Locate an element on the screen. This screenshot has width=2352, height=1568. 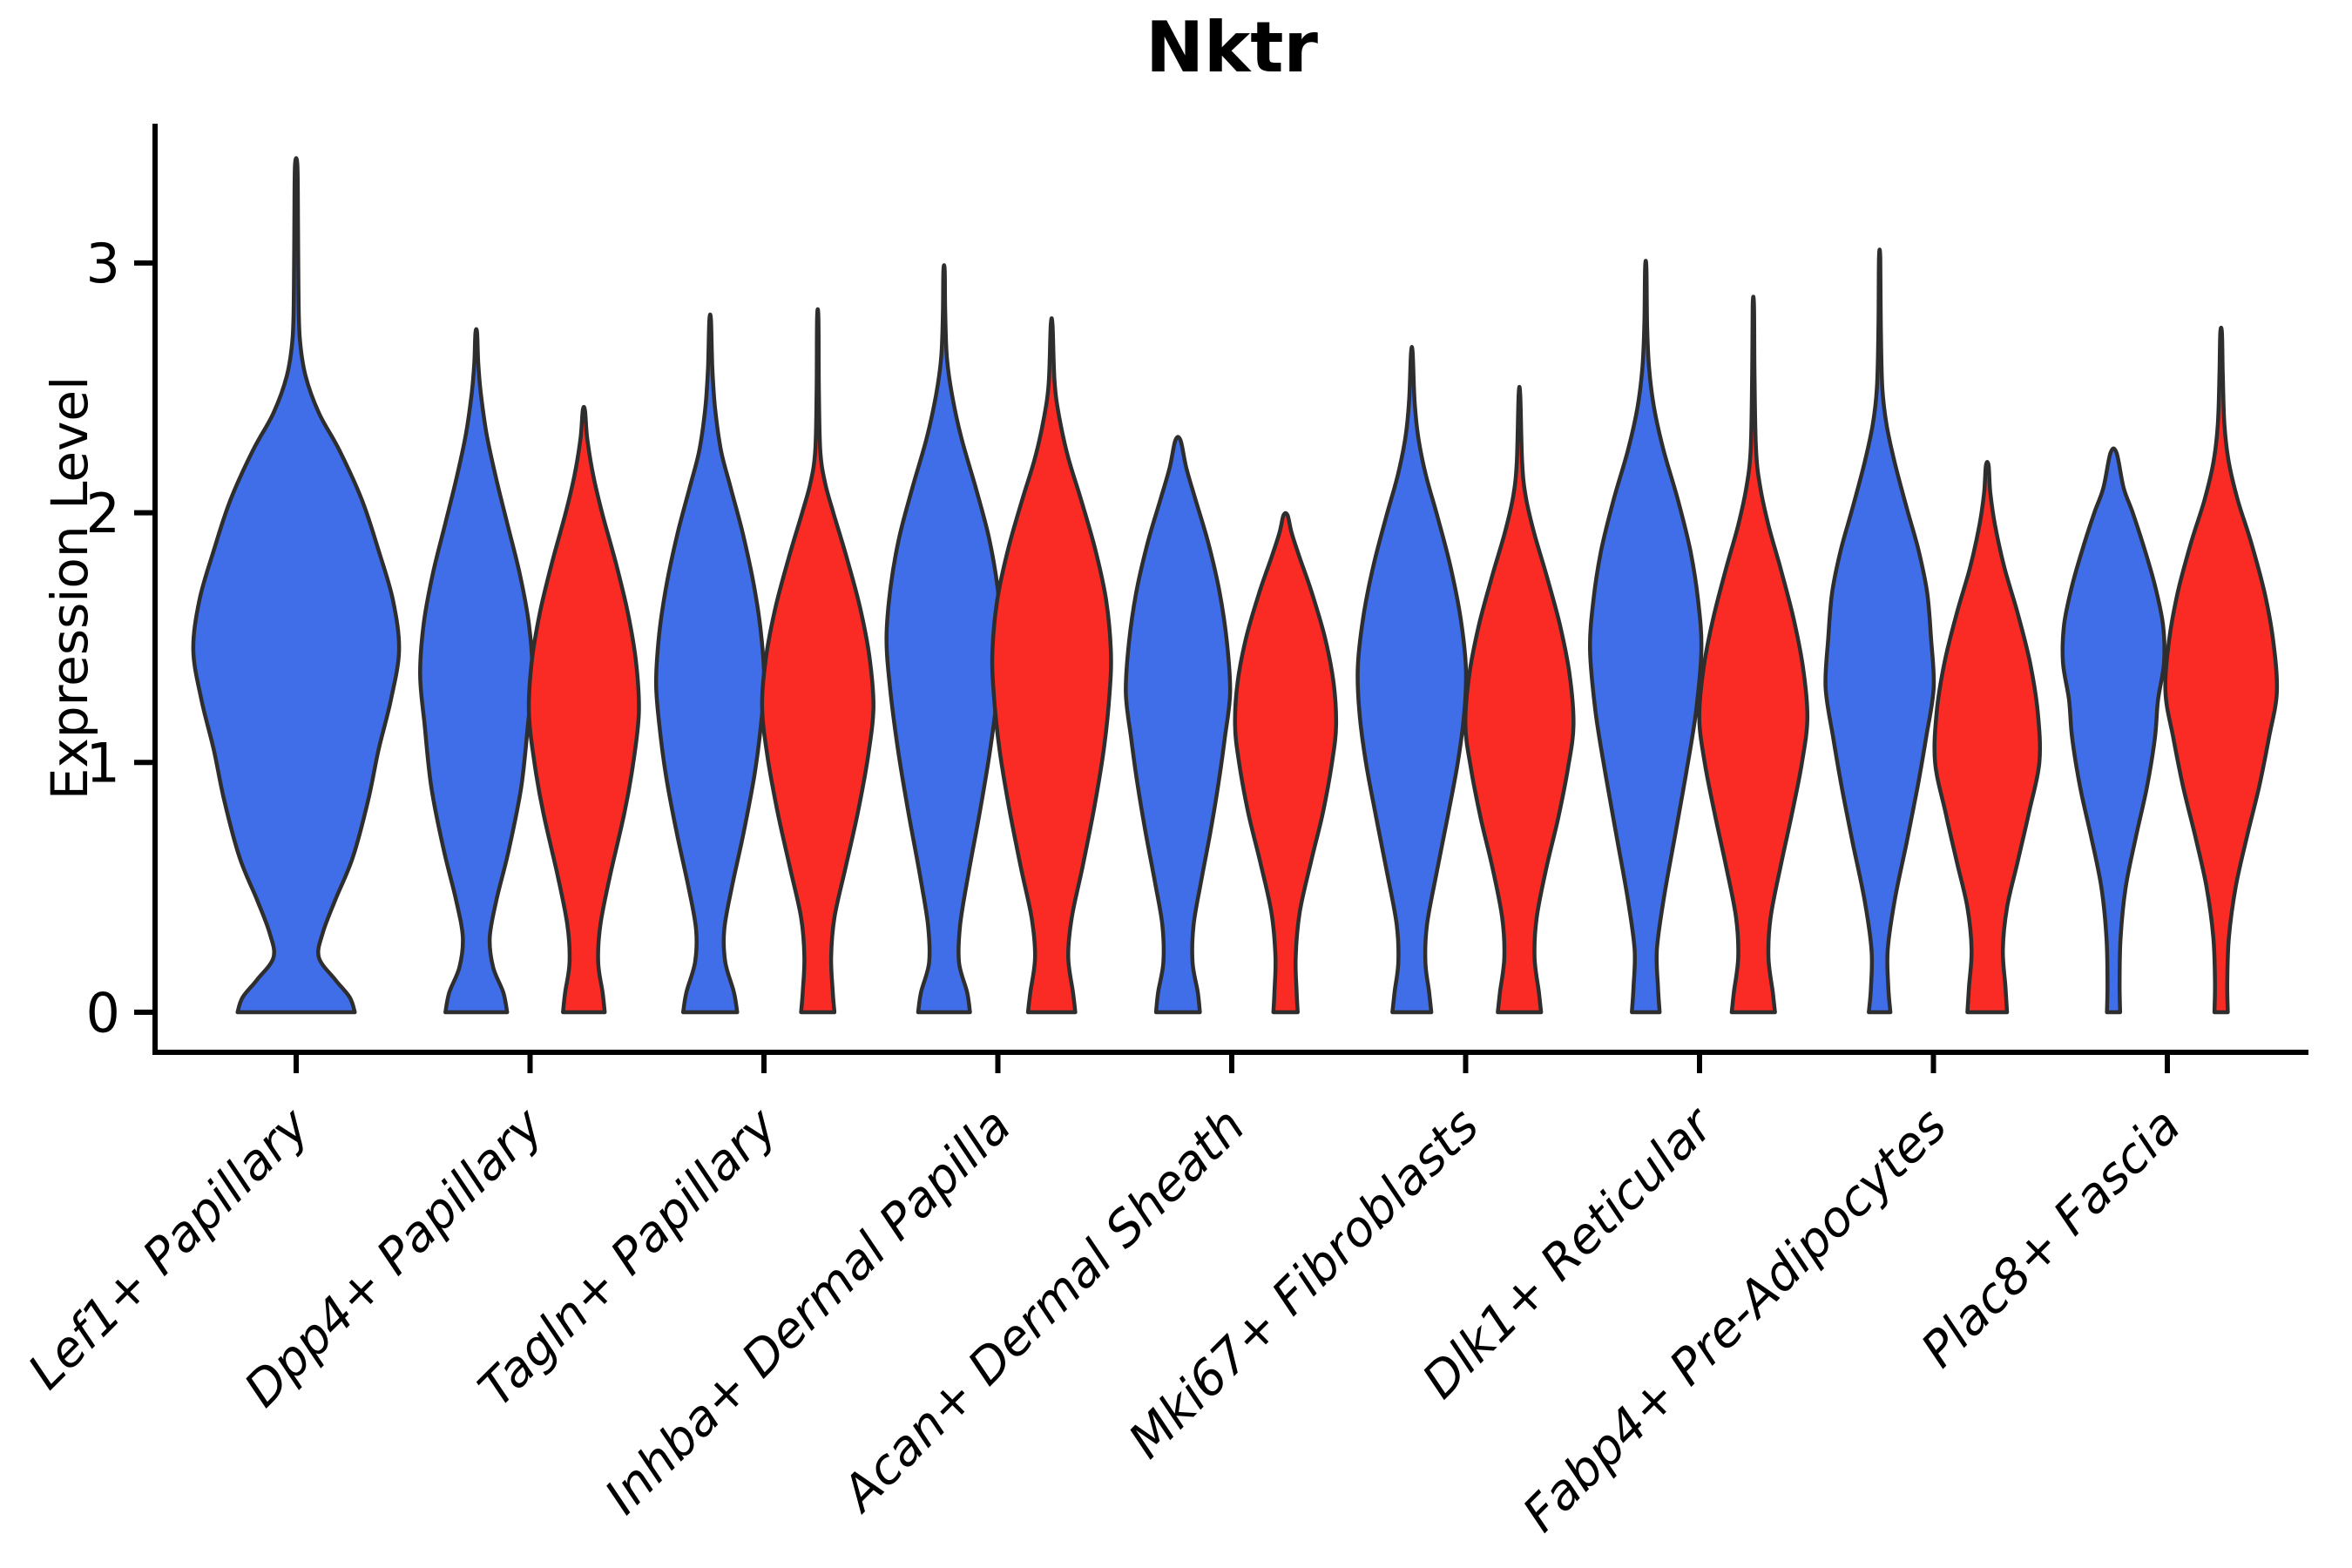
y-tick-label-3: 3 is located at coordinates (103, 263).